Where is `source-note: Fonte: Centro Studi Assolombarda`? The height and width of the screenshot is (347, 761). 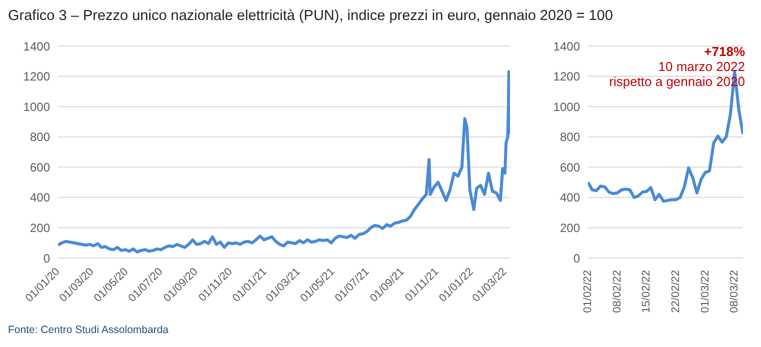 source-note: Fonte: Centro Studi Assolombarda is located at coordinates (88, 330).